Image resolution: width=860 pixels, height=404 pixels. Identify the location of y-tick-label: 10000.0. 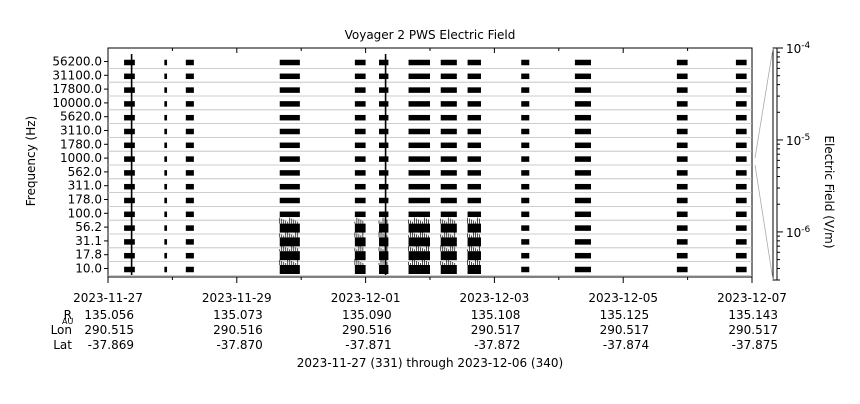
(77, 103).